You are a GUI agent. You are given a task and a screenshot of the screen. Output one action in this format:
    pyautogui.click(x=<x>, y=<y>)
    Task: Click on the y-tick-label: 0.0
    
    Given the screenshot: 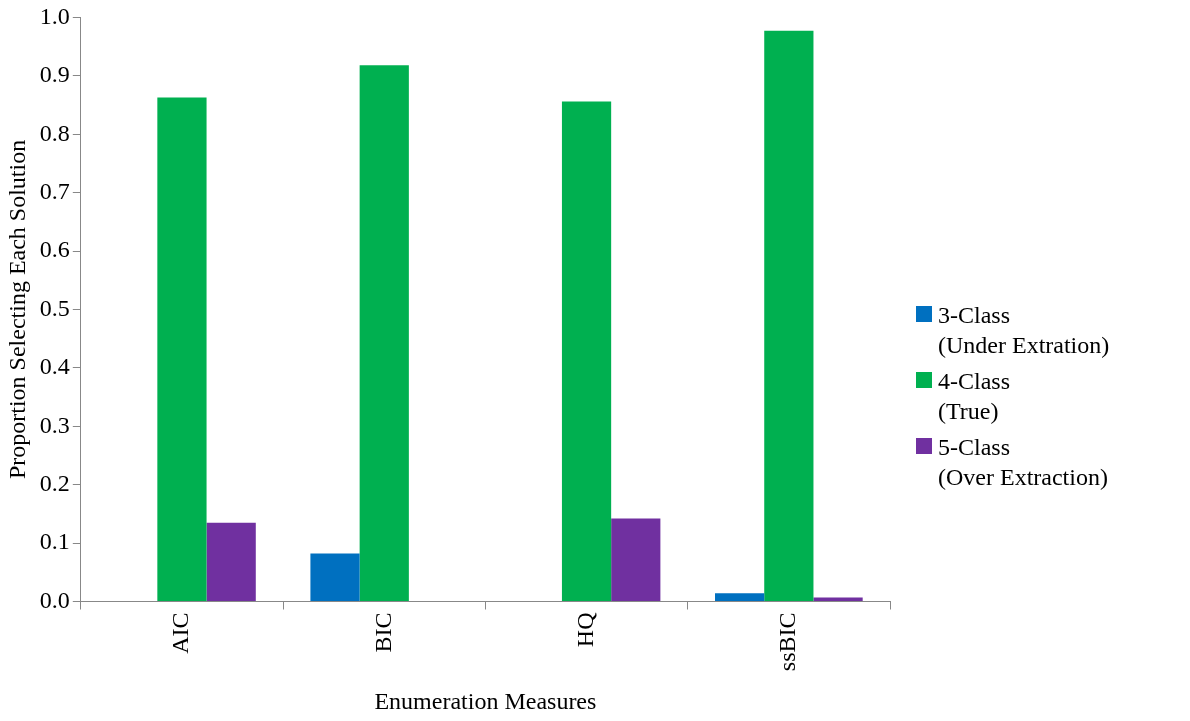 What is the action you would take?
    pyautogui.click(x=54, y=599)
    